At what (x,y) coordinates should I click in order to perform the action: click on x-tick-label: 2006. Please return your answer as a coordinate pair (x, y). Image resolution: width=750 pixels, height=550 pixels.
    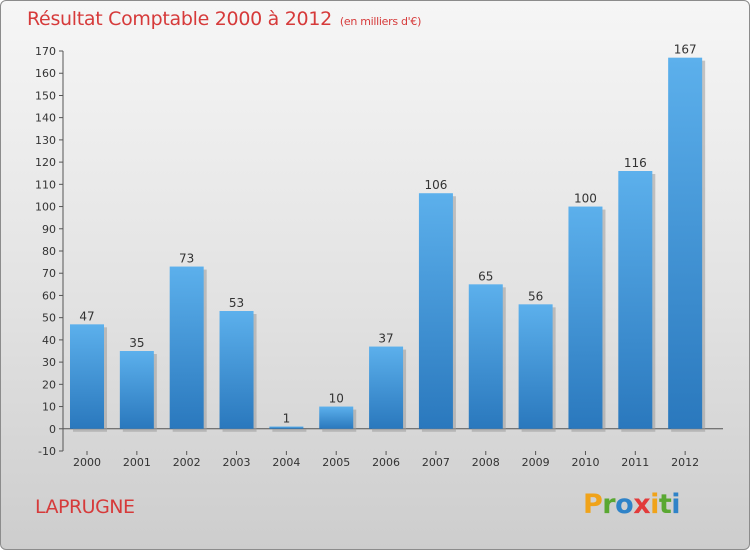
    Looking at the image, I should click on (386, 462).